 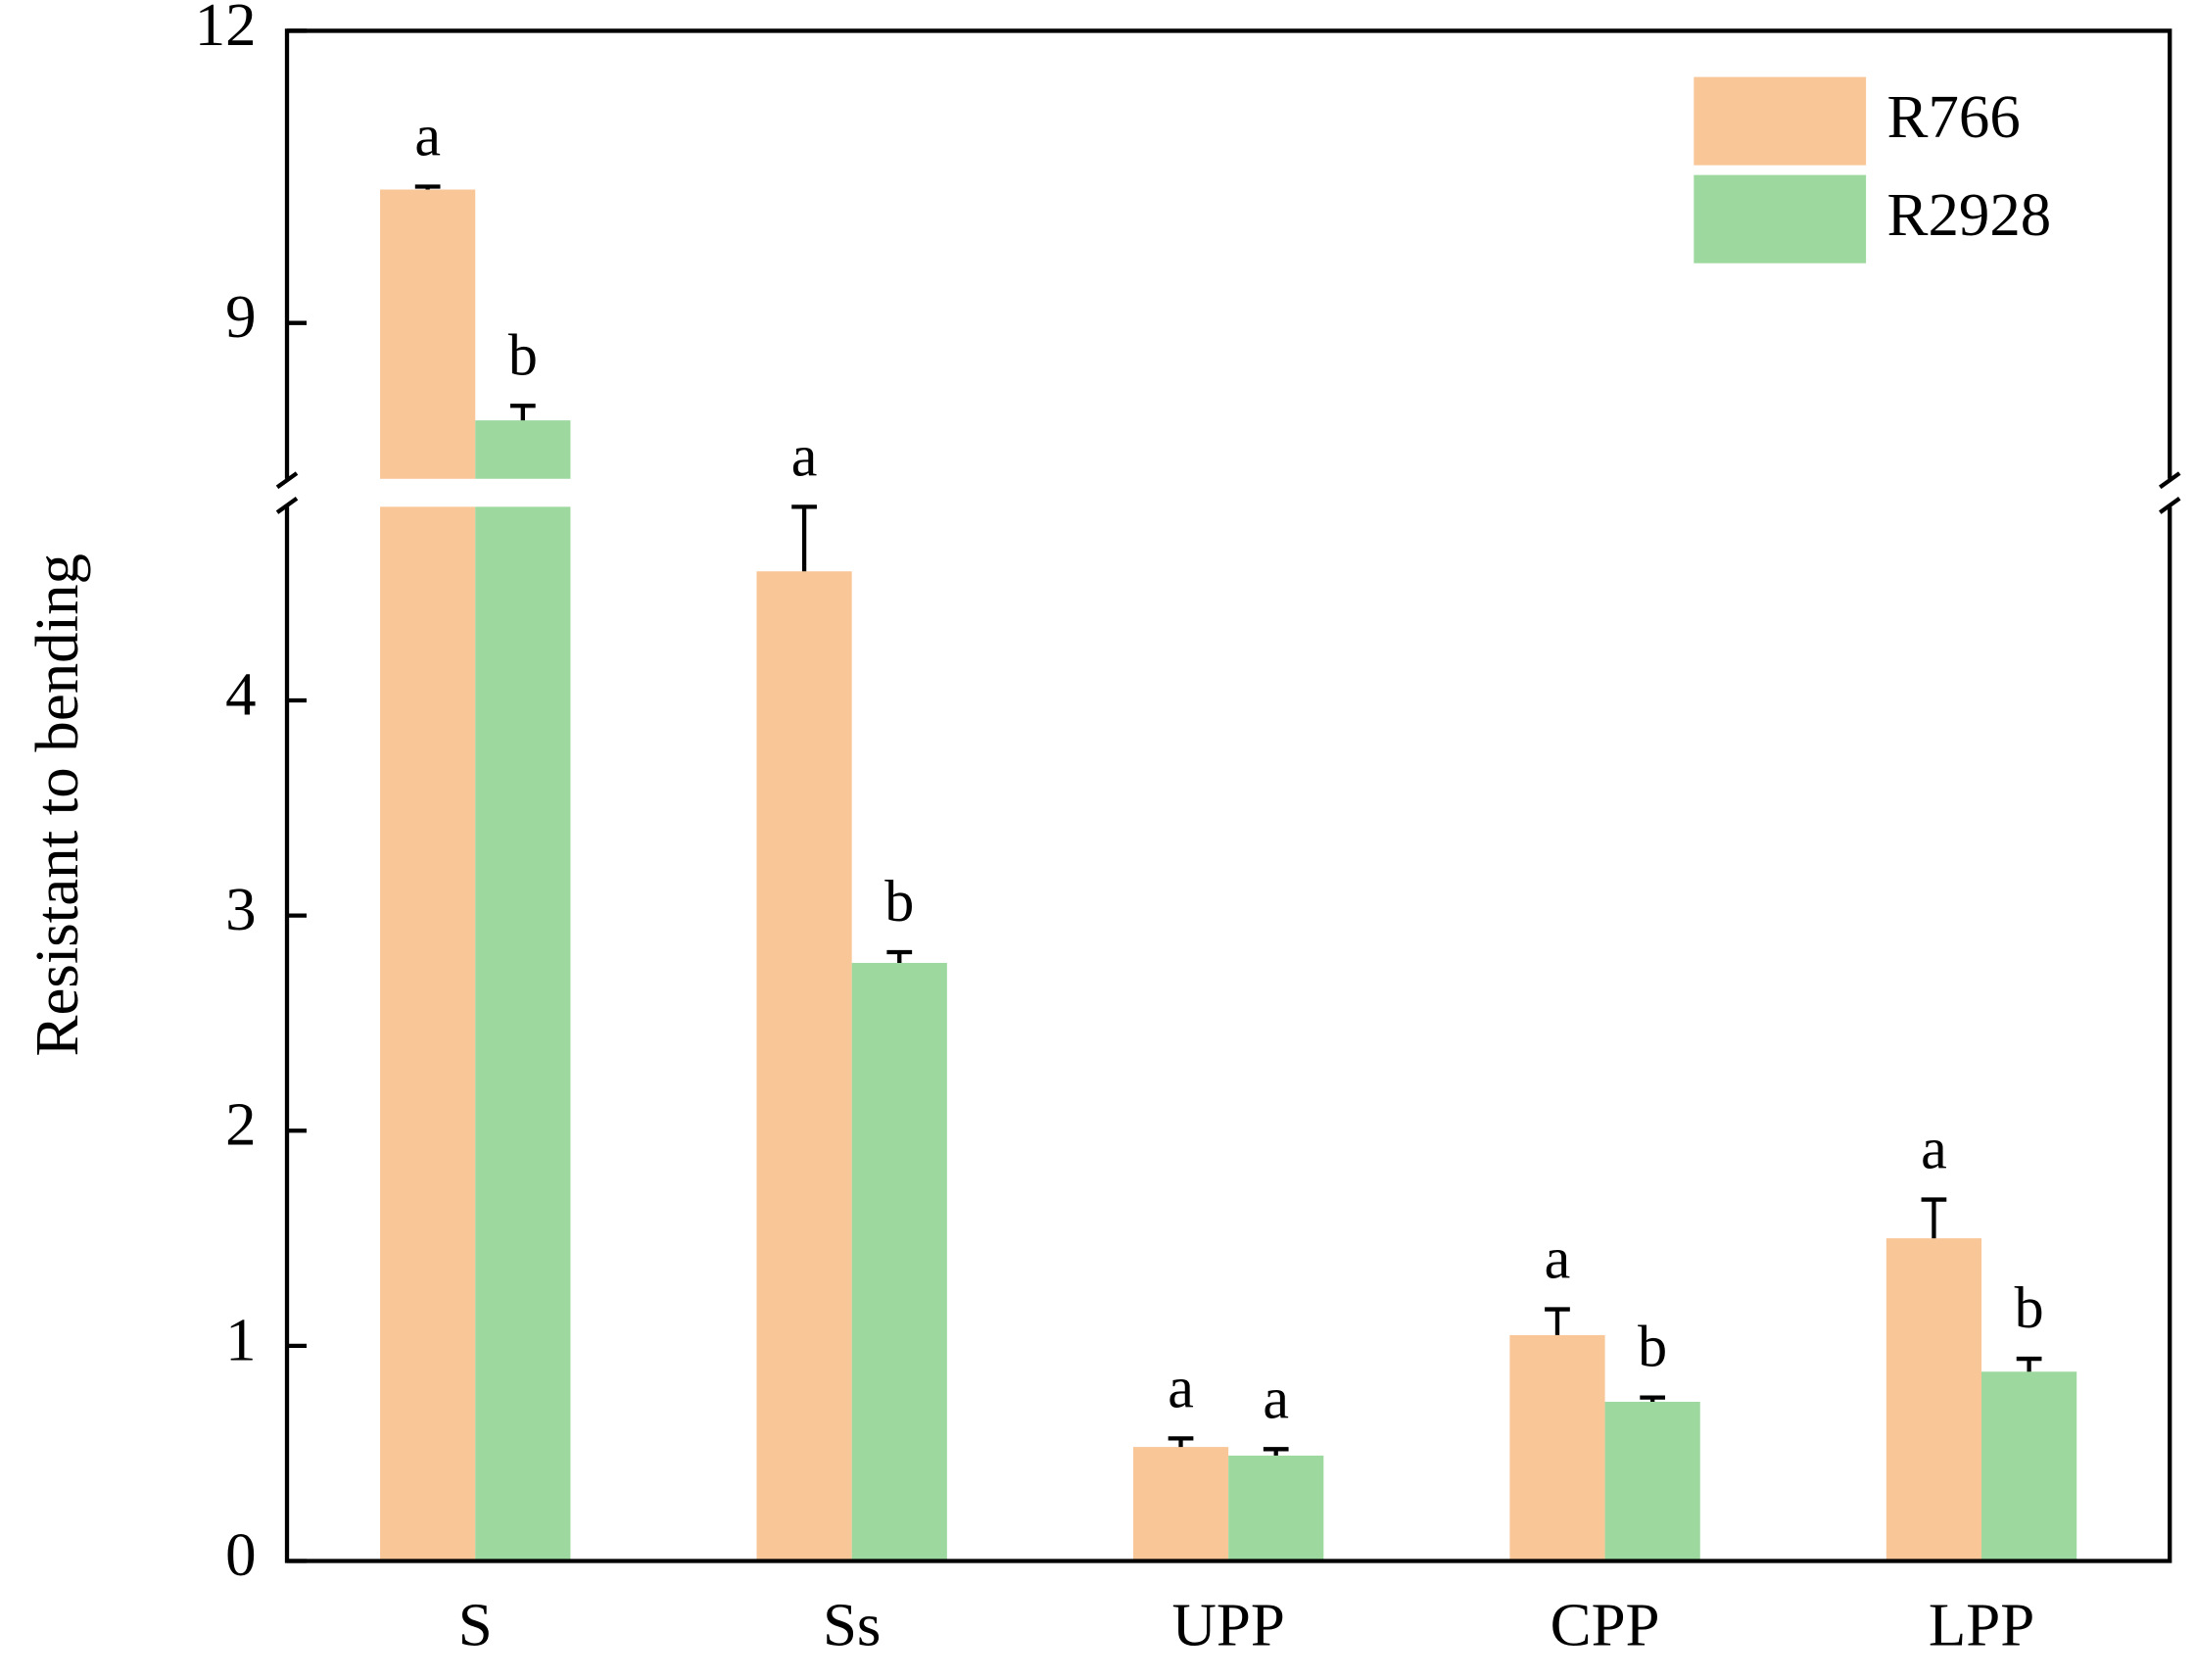 What do you see at coordinates (240, 1339) in the screenshot?
I see `y-tick-label: 1` at bounding box center [240, 1339].